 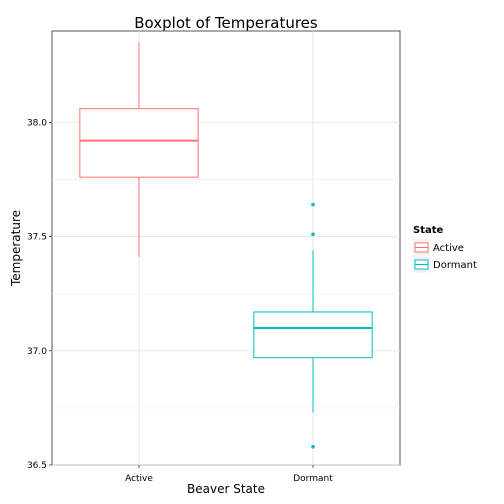 I want to click on y-tick-label: 38.0, so click(x=37, y=123).